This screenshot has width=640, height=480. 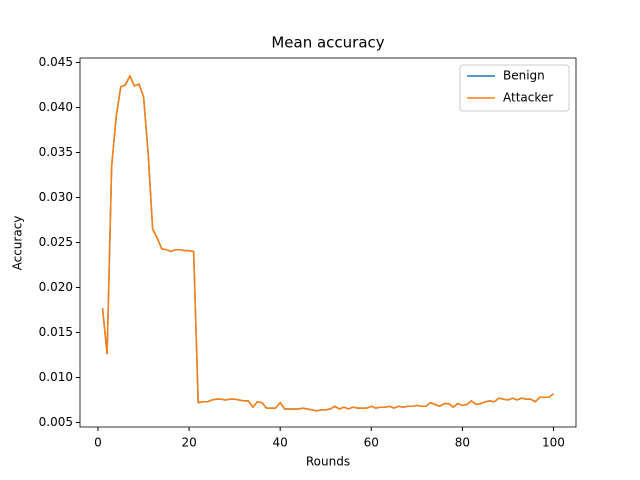 I want to click on x-tick-label: 40, so click(x=280, y=443).